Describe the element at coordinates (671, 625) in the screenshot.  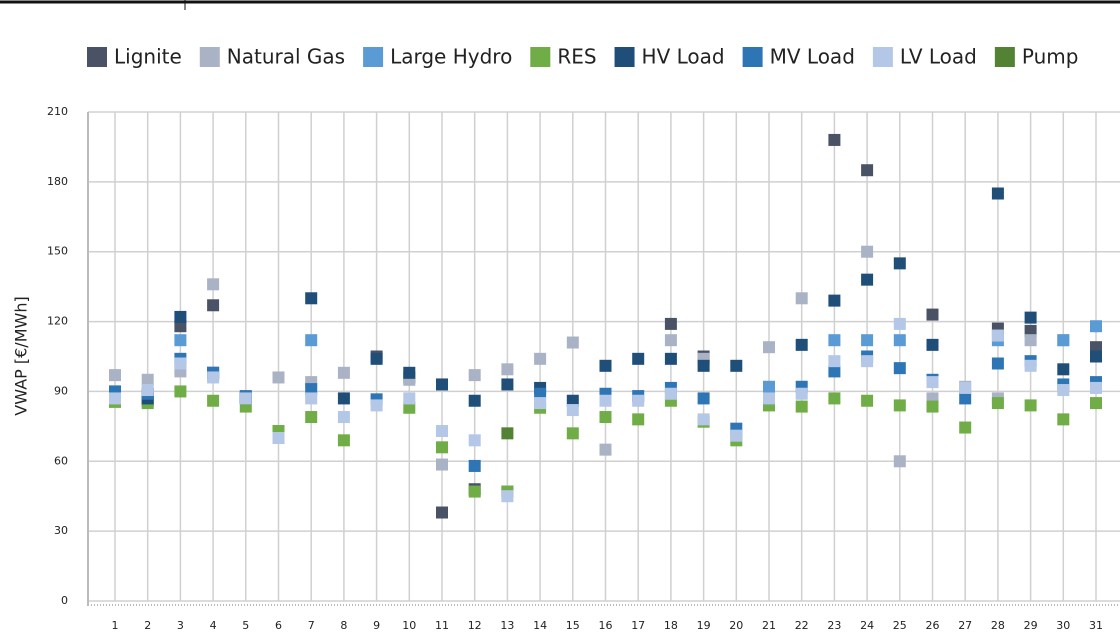
I see `x-tick-label: 18` at that location.